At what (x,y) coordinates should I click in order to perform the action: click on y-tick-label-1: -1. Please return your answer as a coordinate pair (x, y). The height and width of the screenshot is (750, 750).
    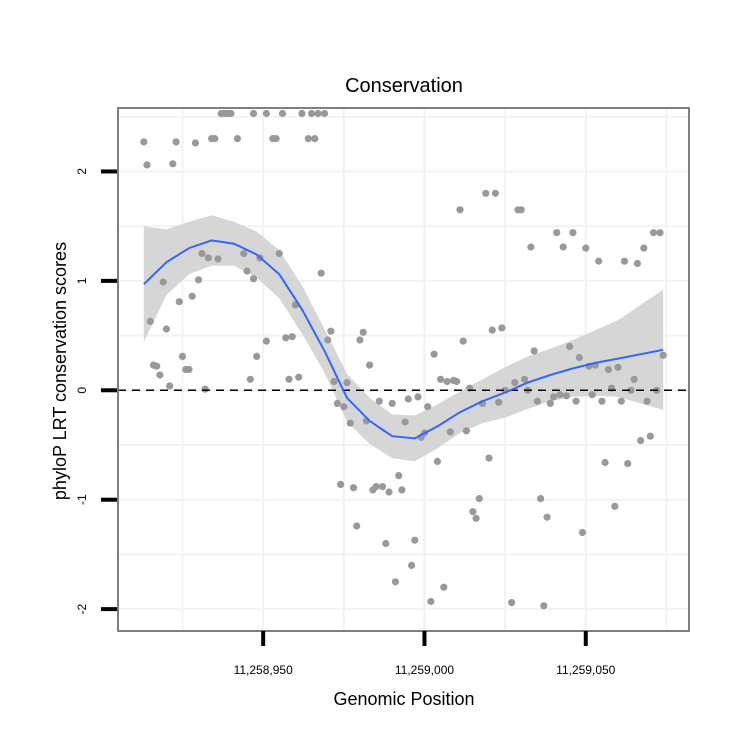
    Looking at the image, I should click on (82, 499).